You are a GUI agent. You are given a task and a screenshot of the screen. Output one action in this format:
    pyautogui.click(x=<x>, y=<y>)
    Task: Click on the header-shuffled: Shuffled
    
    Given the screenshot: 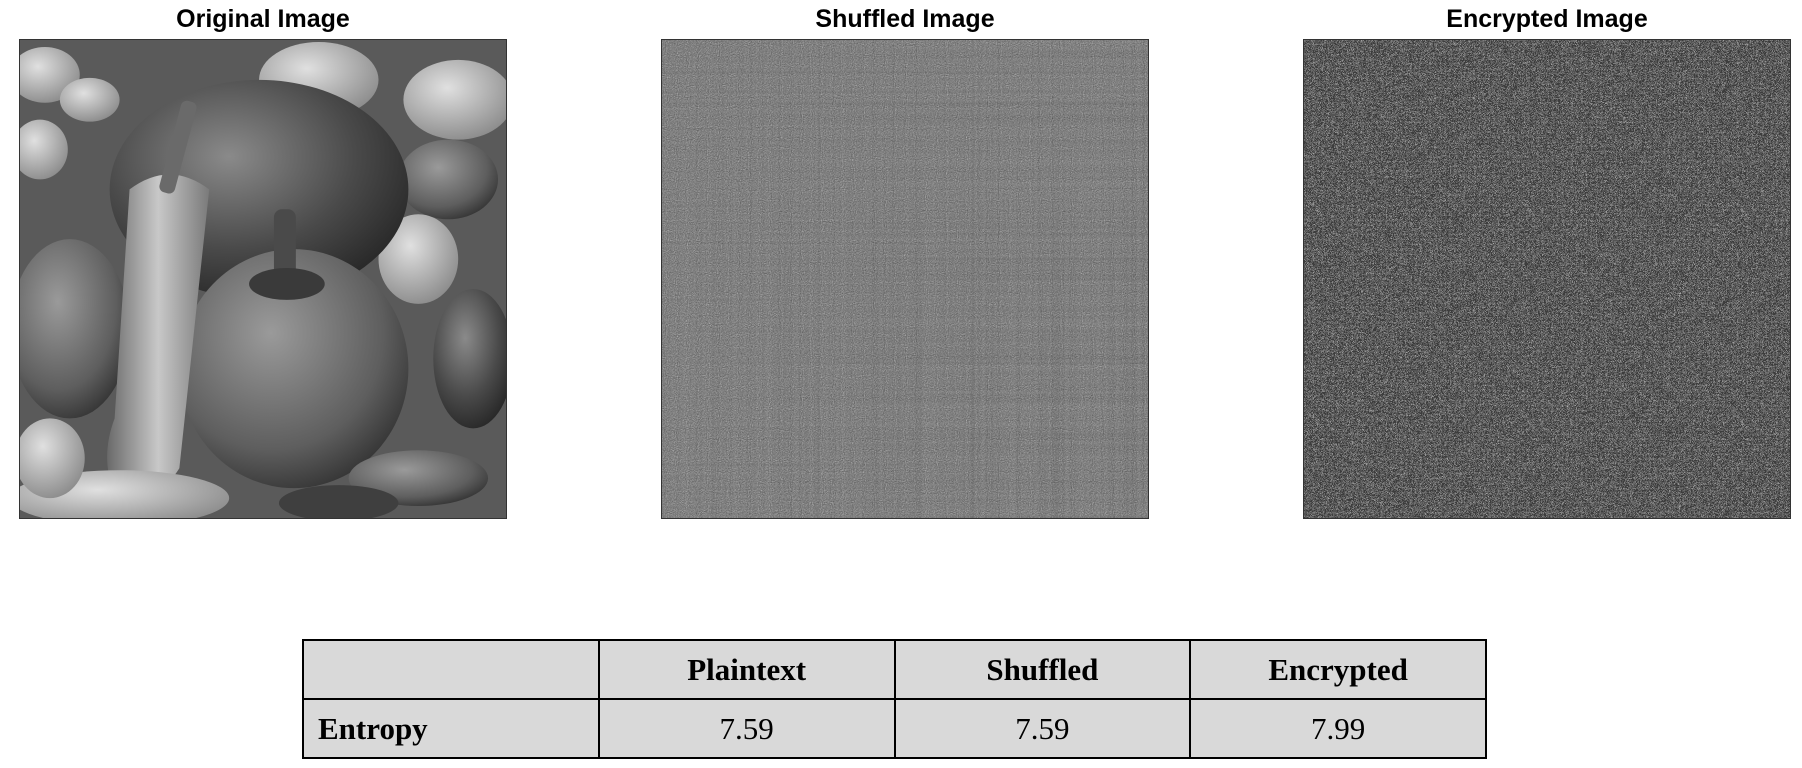 What is the action you would take?
    pyautogui.click(x=1042, y=669)
    